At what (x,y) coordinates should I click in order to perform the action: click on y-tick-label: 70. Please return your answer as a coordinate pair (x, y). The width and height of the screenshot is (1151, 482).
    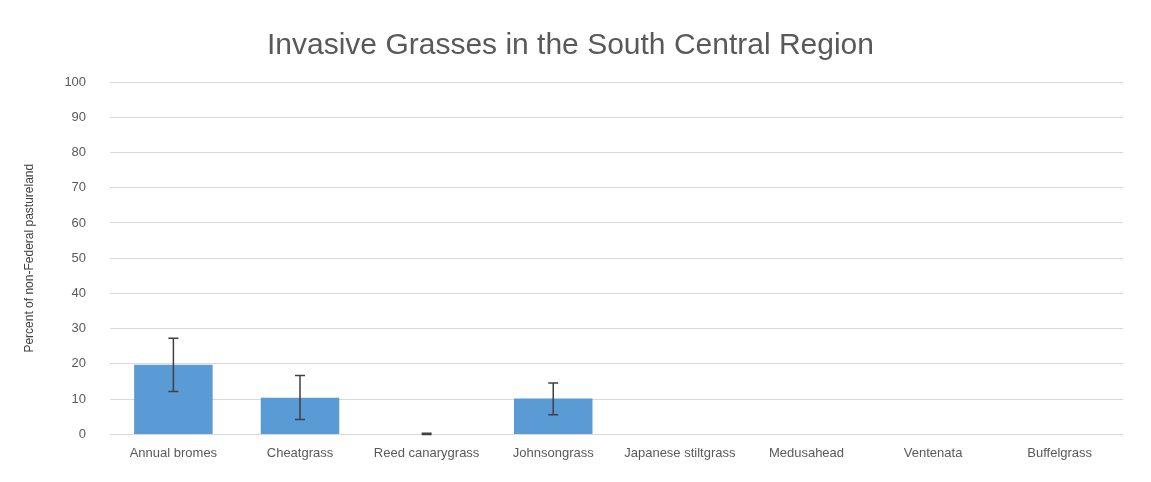
    Looking at the image, I should click on (79, 187).